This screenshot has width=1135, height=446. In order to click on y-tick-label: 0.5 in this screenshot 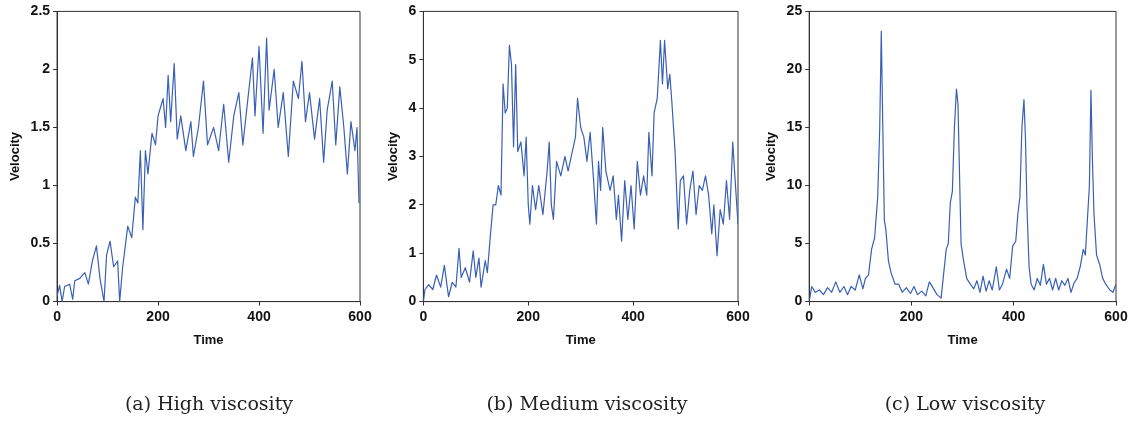, I will do `click(40, 242)`.